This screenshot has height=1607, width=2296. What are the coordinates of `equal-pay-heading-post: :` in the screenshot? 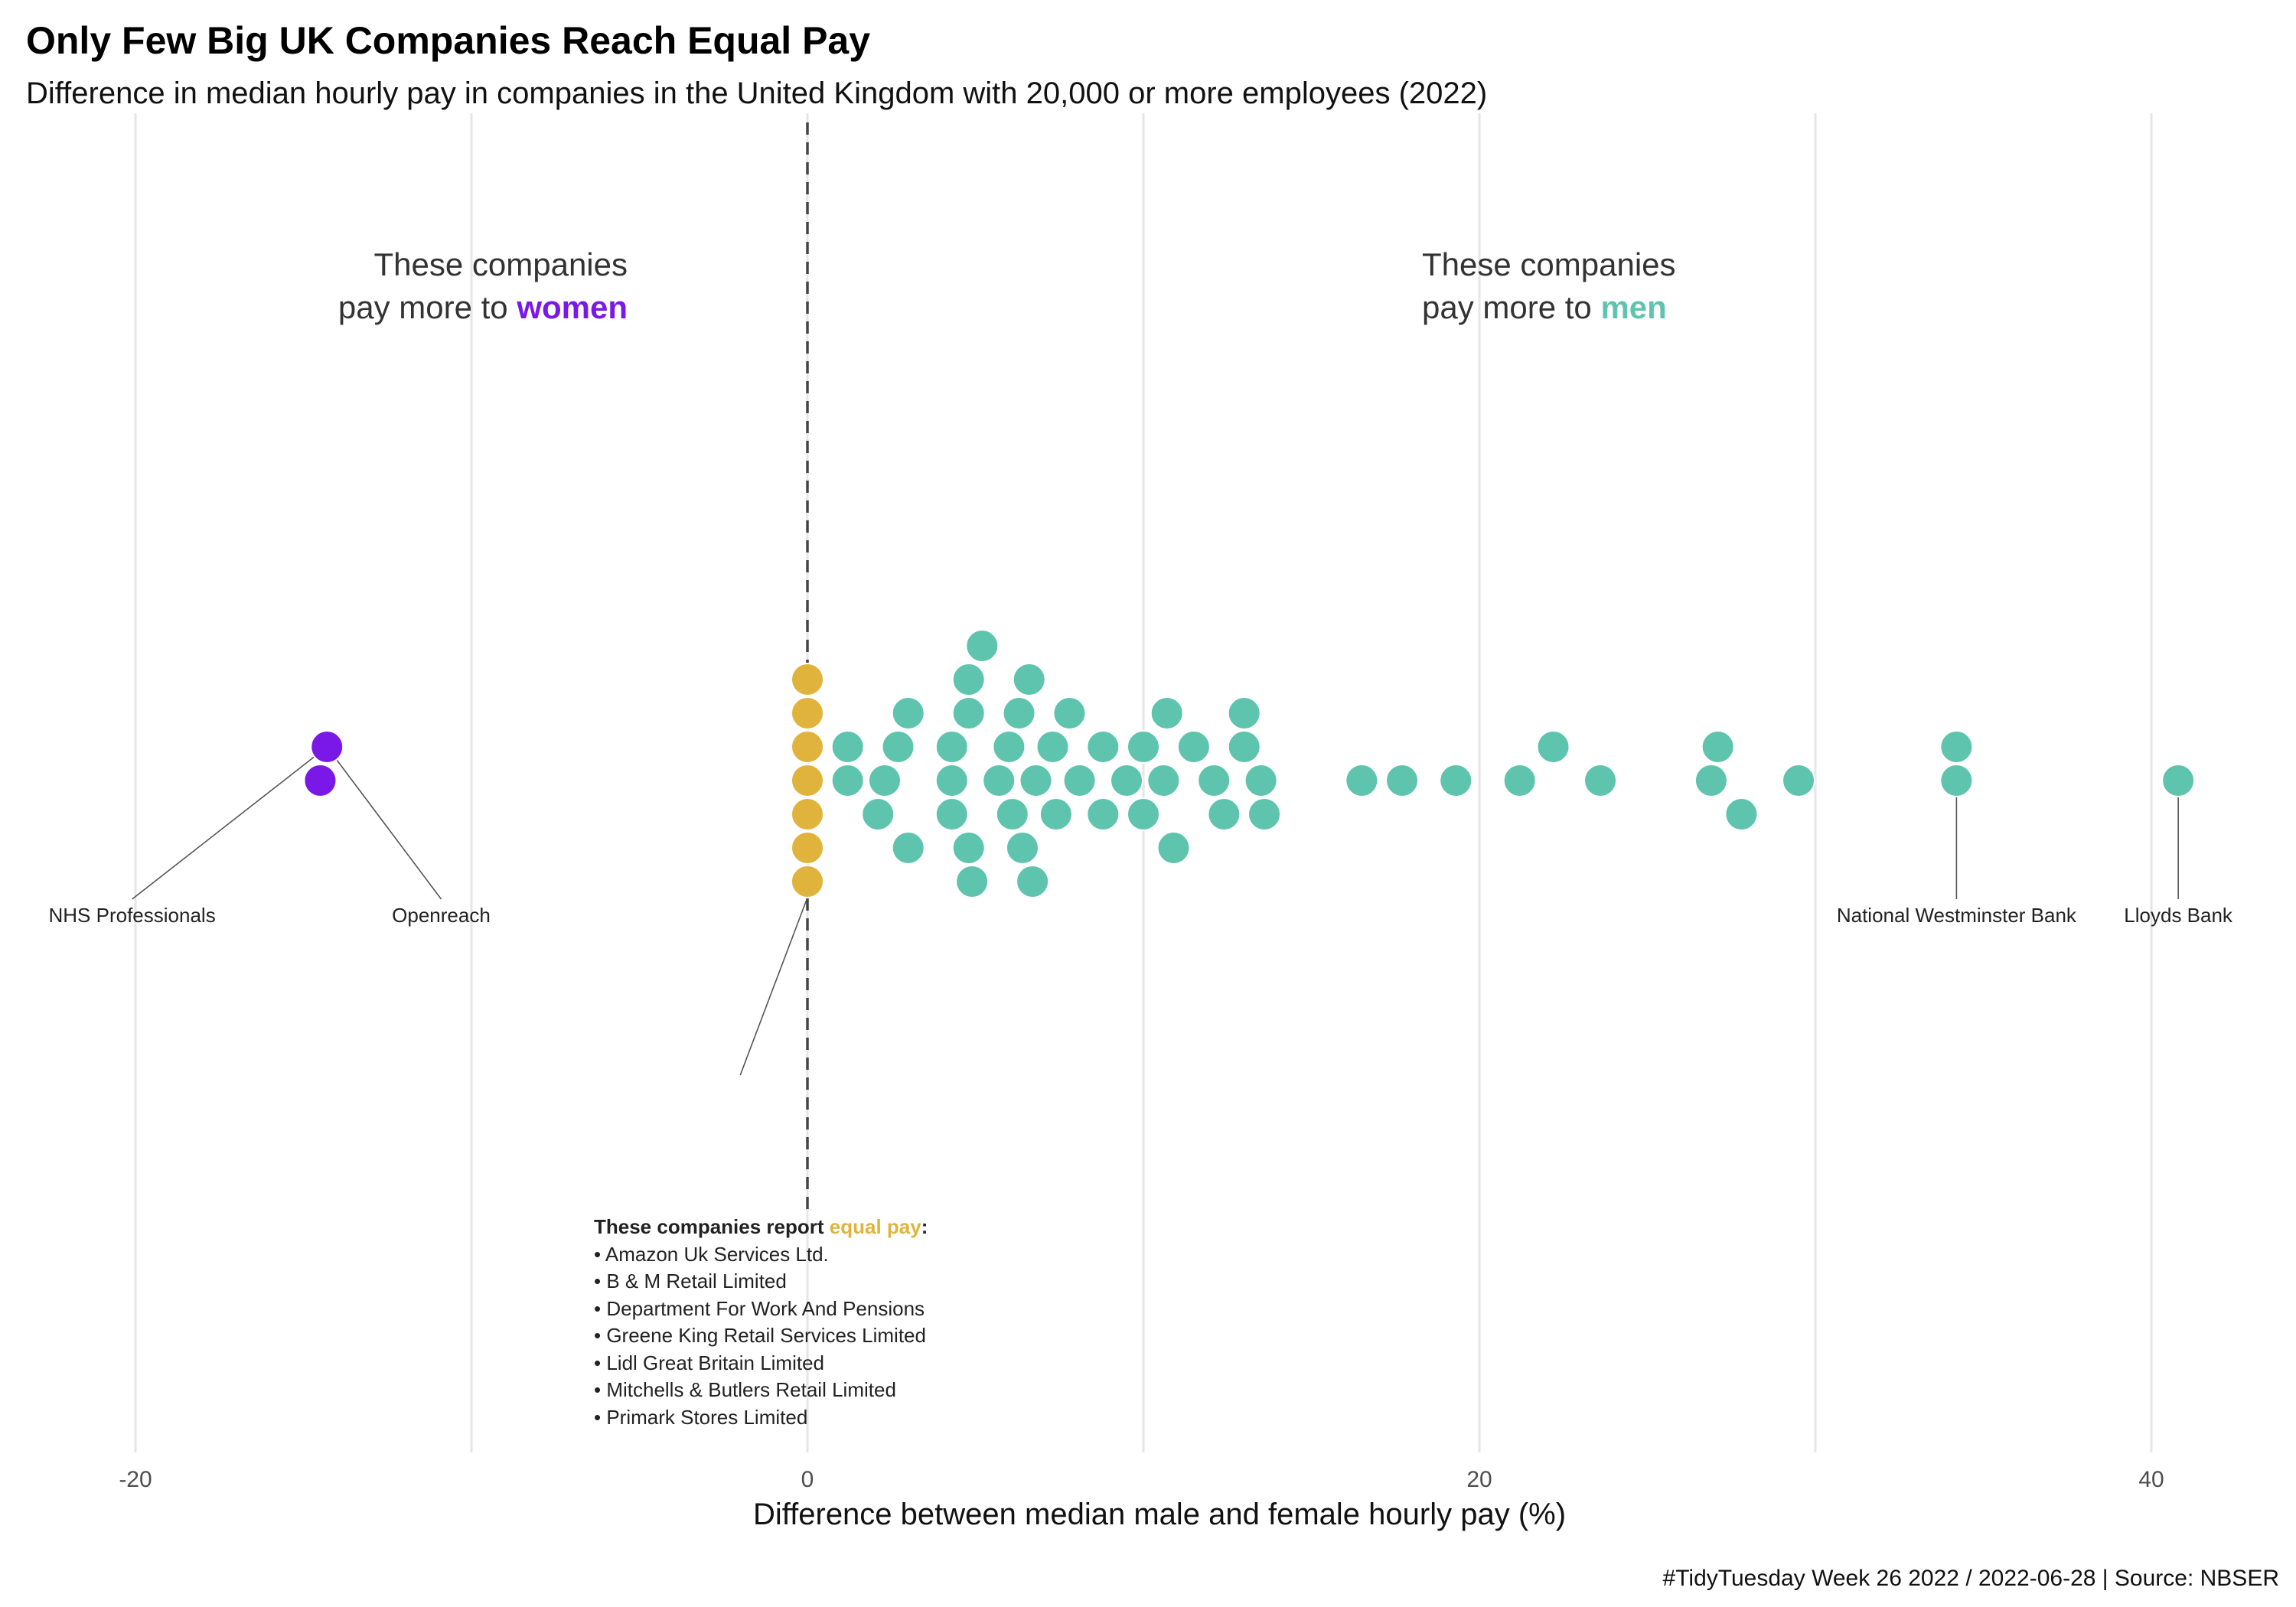 It's located at (924, 1226).